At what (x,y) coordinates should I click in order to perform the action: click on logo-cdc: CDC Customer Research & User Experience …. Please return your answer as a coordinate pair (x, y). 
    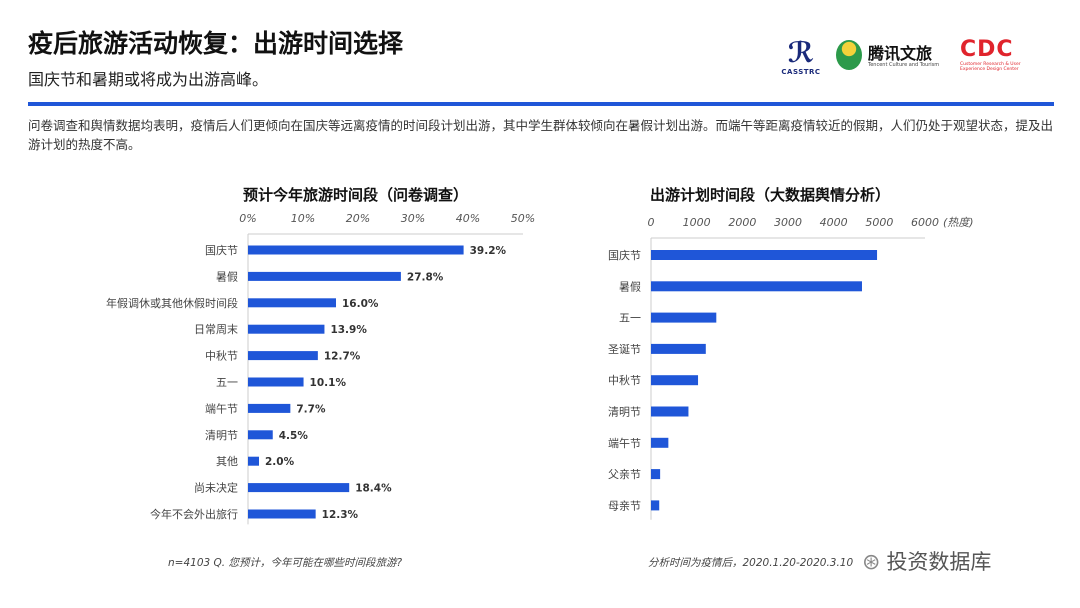
    Looking at the image, I should click on (1000, 55).